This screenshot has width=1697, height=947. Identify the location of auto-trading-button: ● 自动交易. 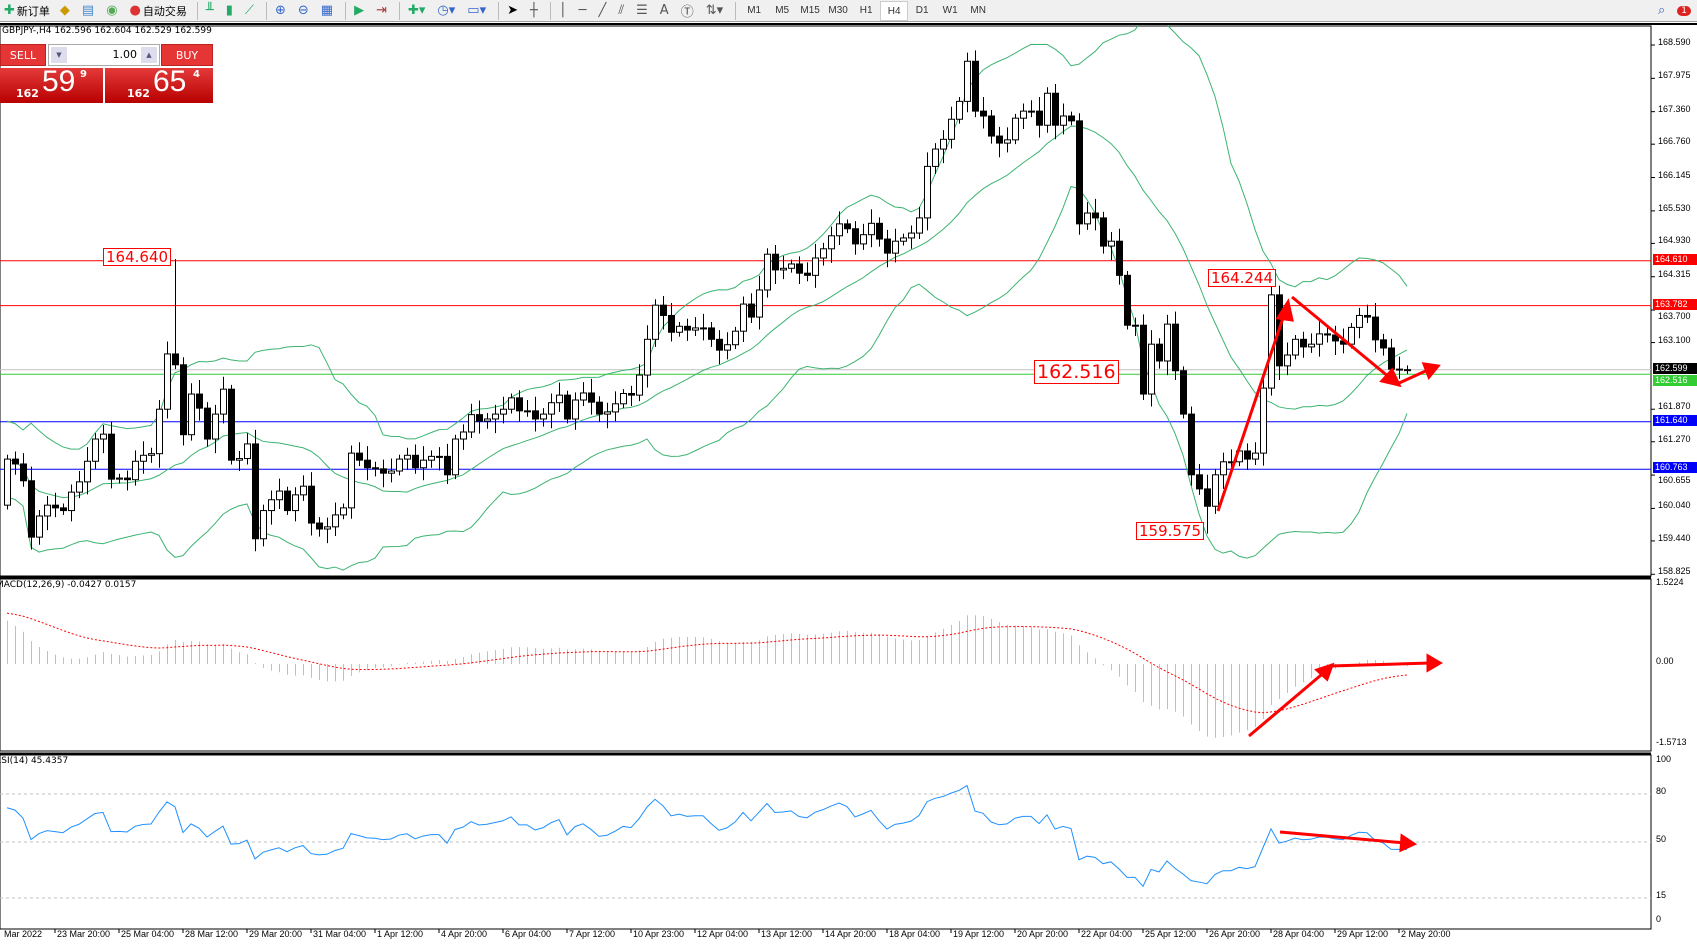
(158, 11).